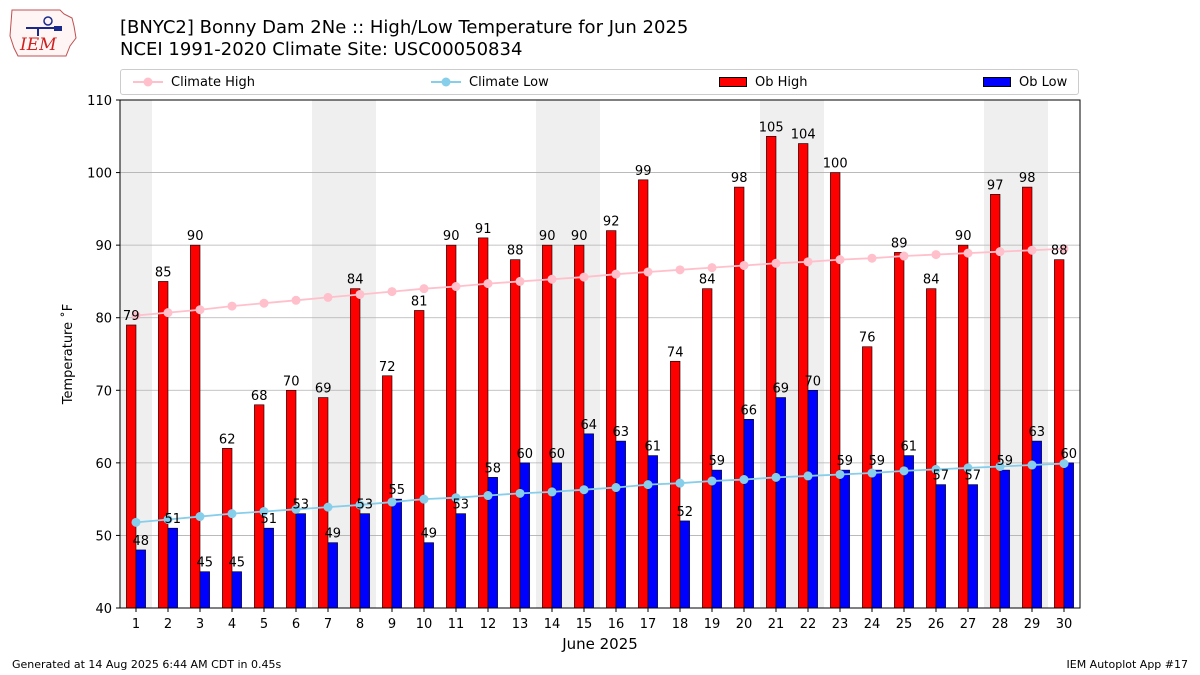  I want to click on x-tick-label-19: 19, so click(712, 624).